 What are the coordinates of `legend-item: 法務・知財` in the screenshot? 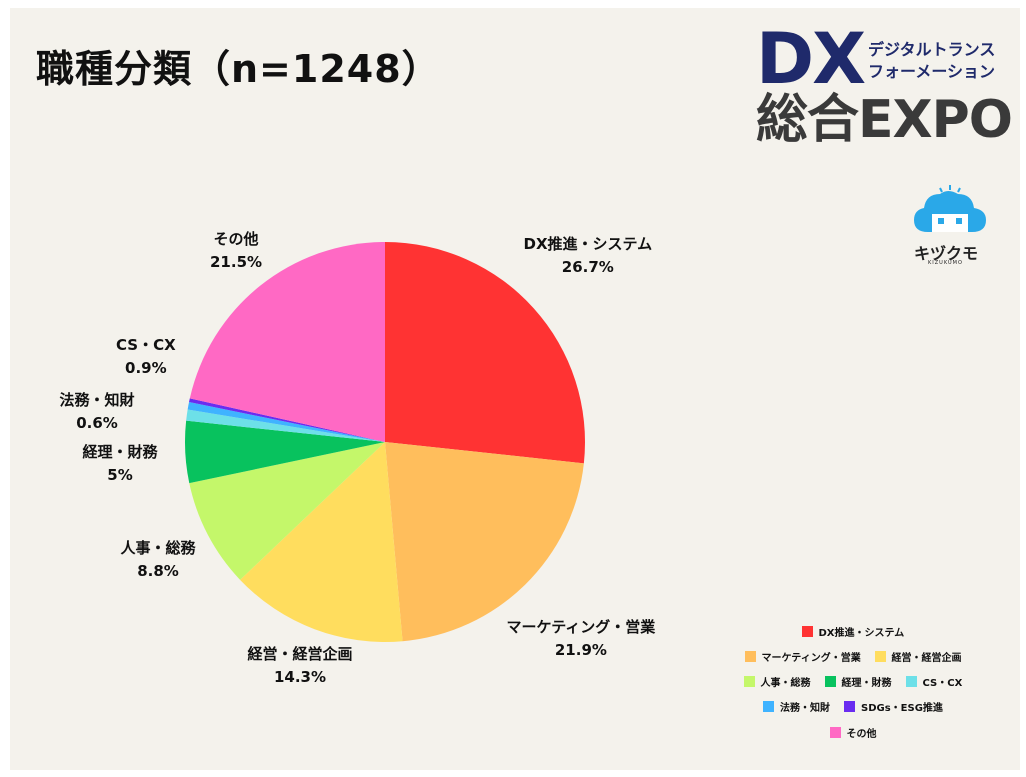 It's located at (796, 706).